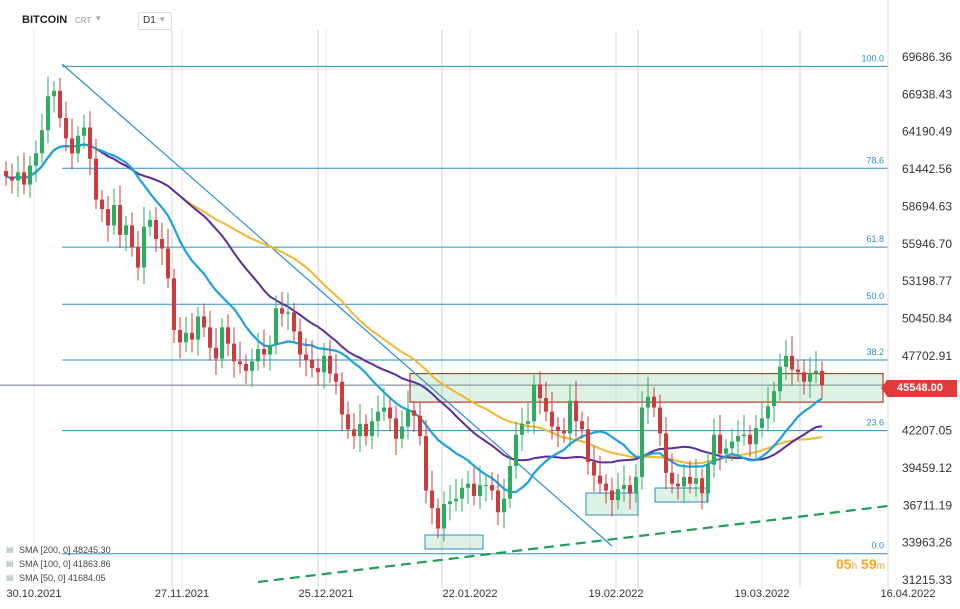  Describe the element at coordinates (573, 544) in the screenshot. I see `uptrend-line` at that location.